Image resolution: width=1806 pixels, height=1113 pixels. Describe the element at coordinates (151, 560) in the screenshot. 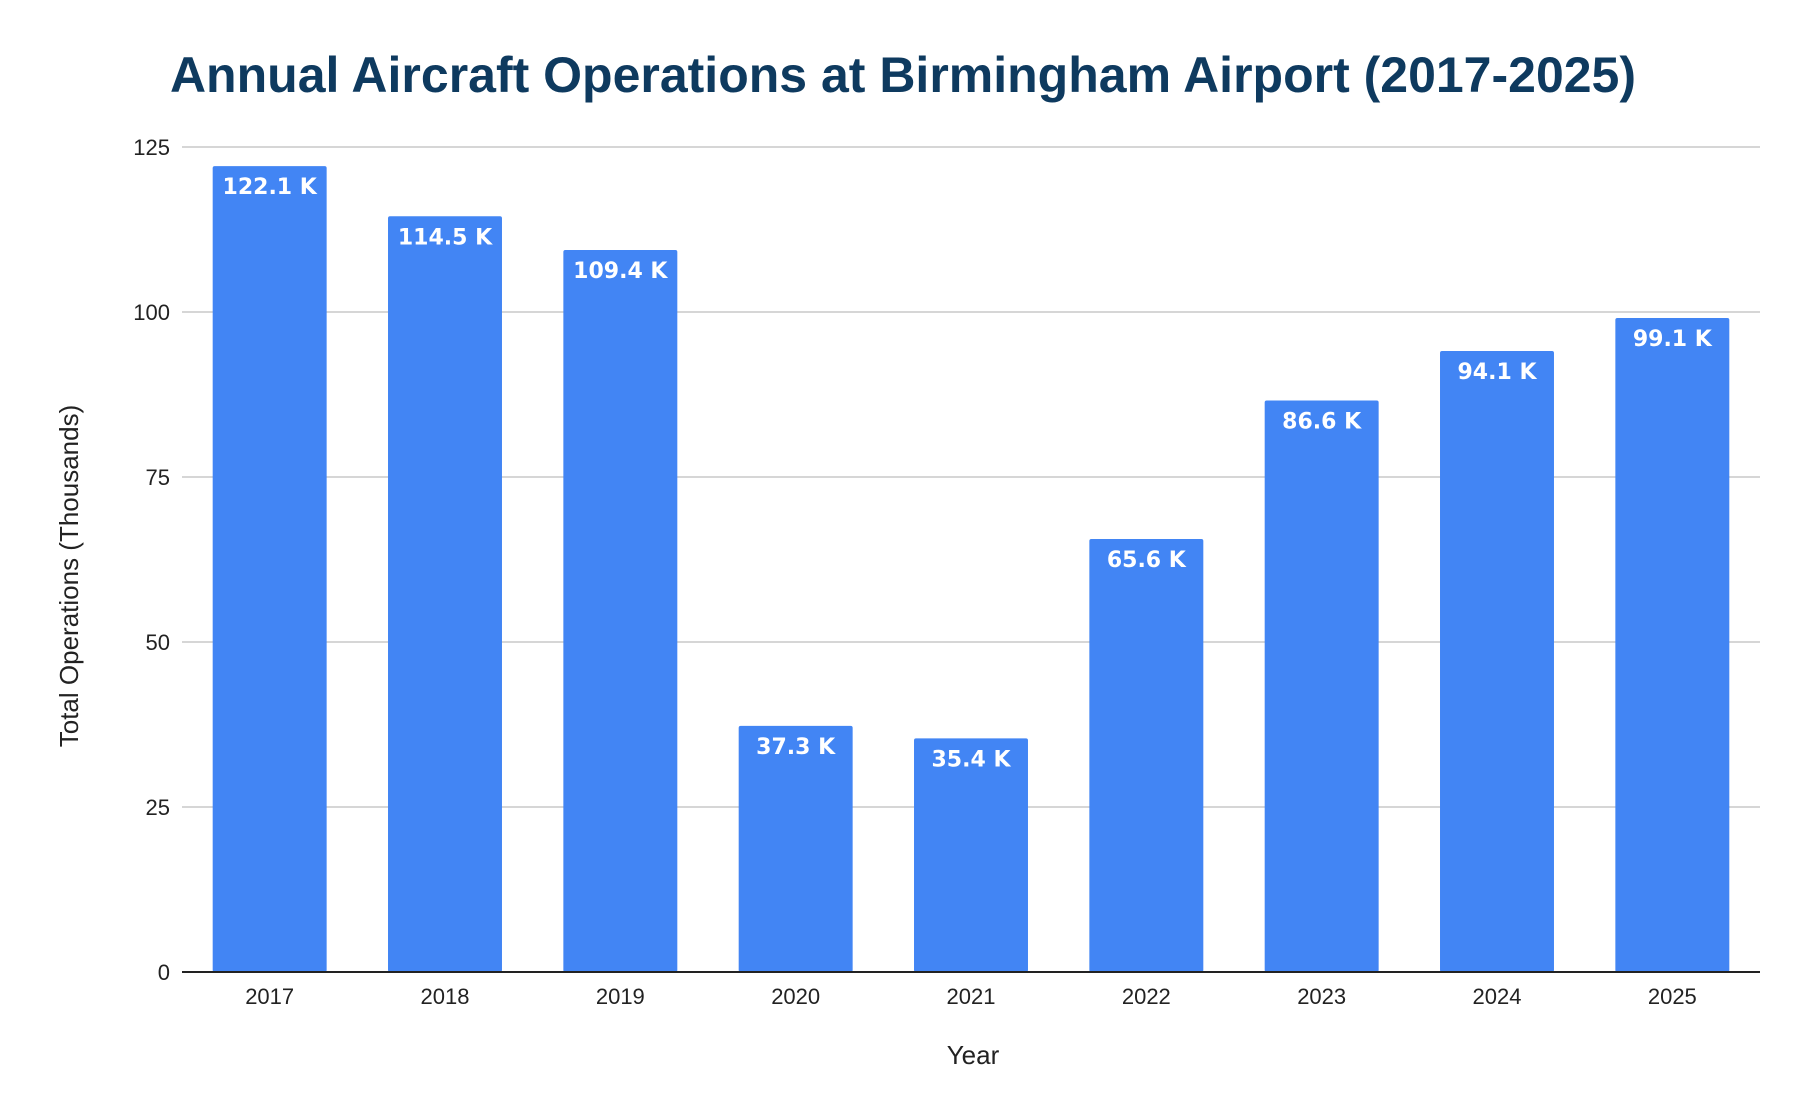

I see `y-axis-ticks: 0 25 50 75 100 125` at that location.